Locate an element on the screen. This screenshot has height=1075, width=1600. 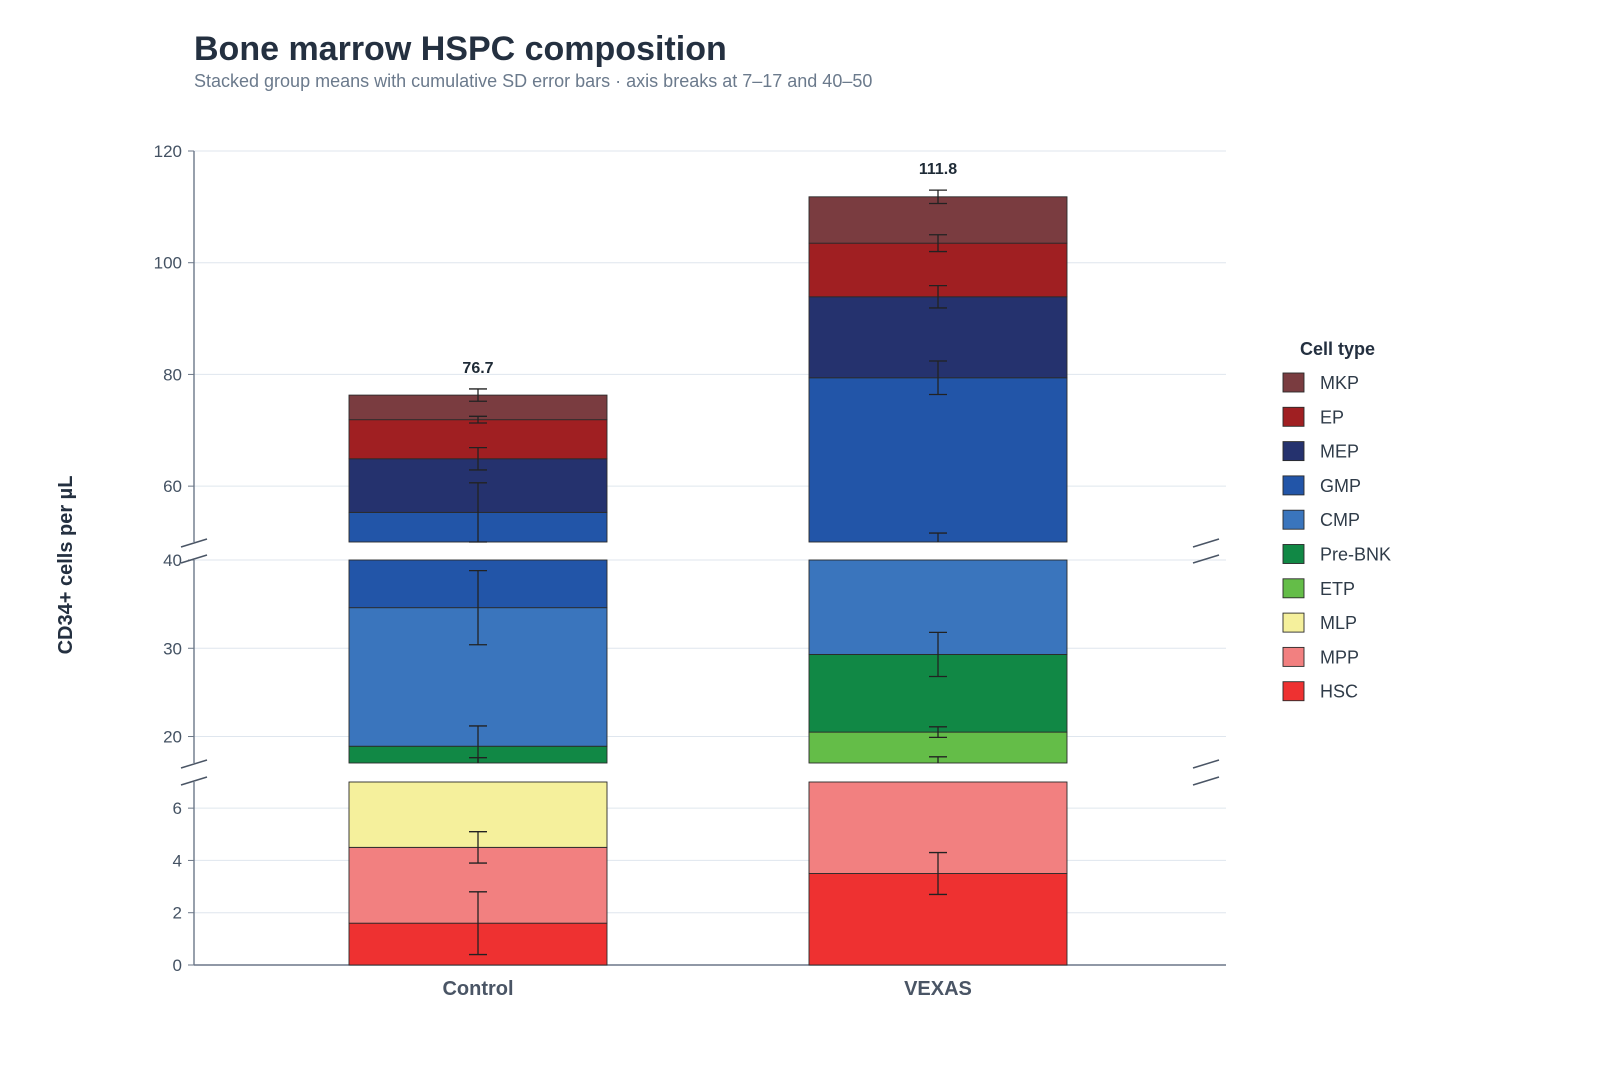
legend-item-cmp: CMP is located at coordinates (1321, 519).